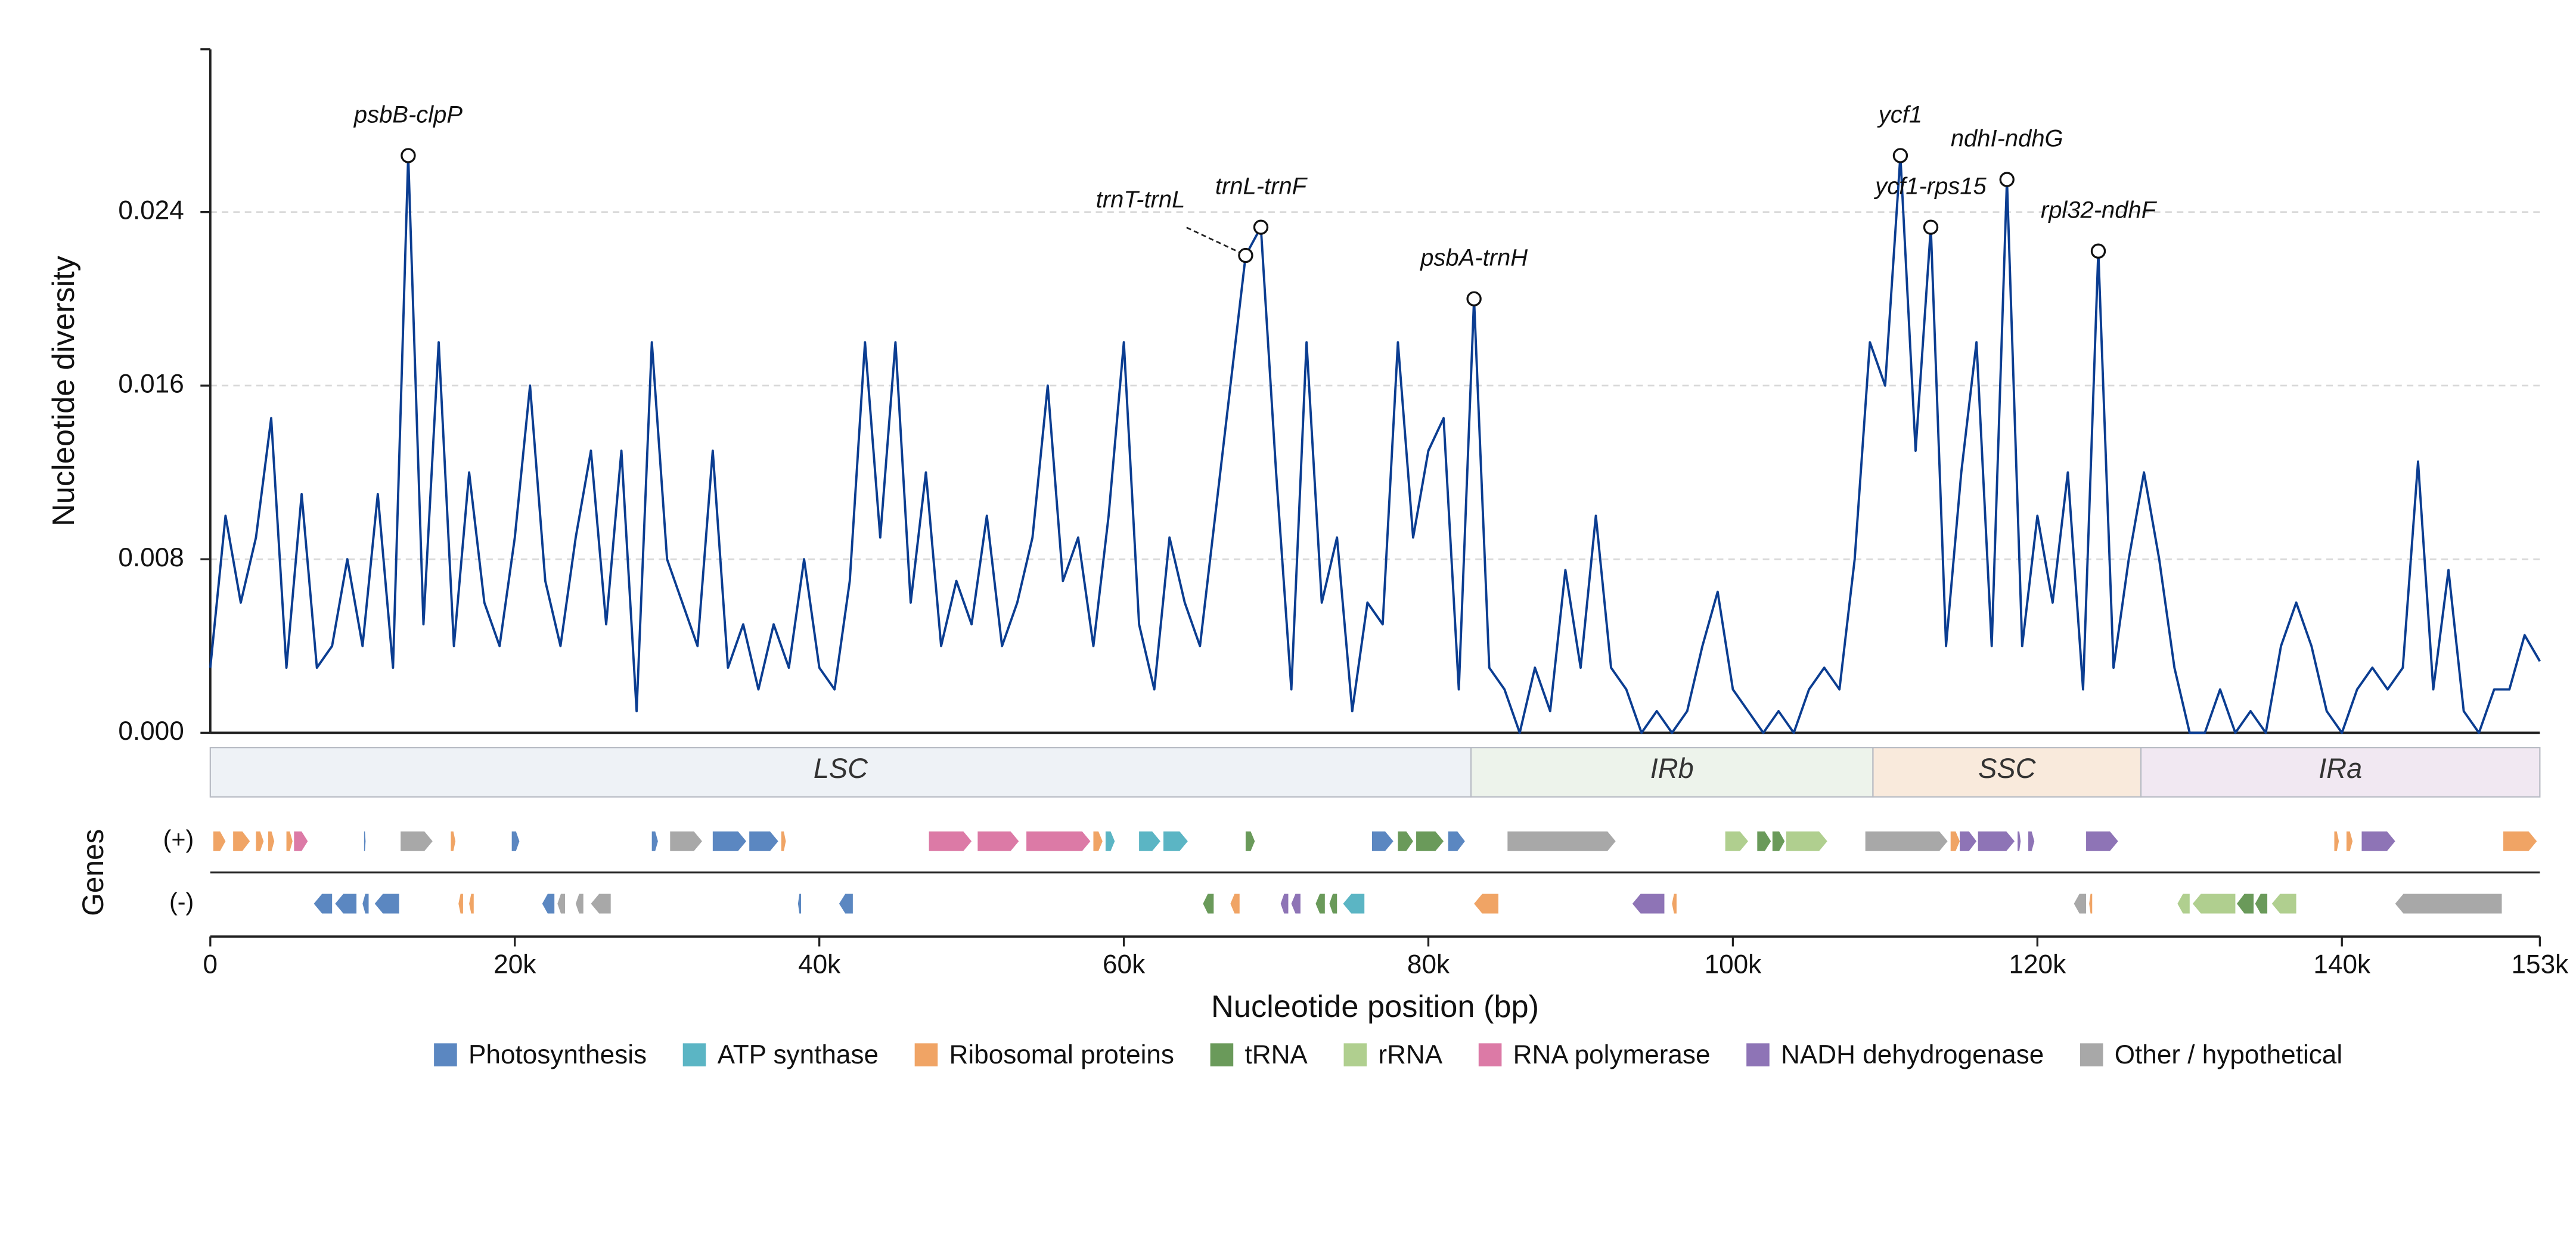  Describe the element at coordinates (1062, 1054) in the screenshot. I see `legend-label: Ribosomal proteins` at that location.